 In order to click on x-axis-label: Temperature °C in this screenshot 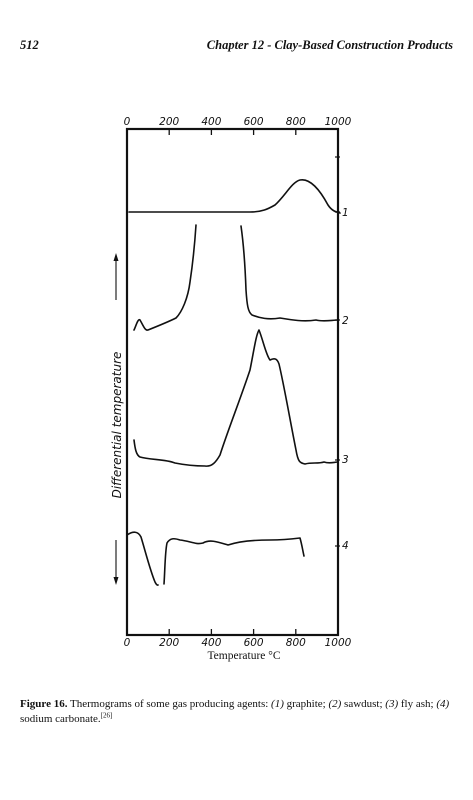, I will do `click(243, 656)`.